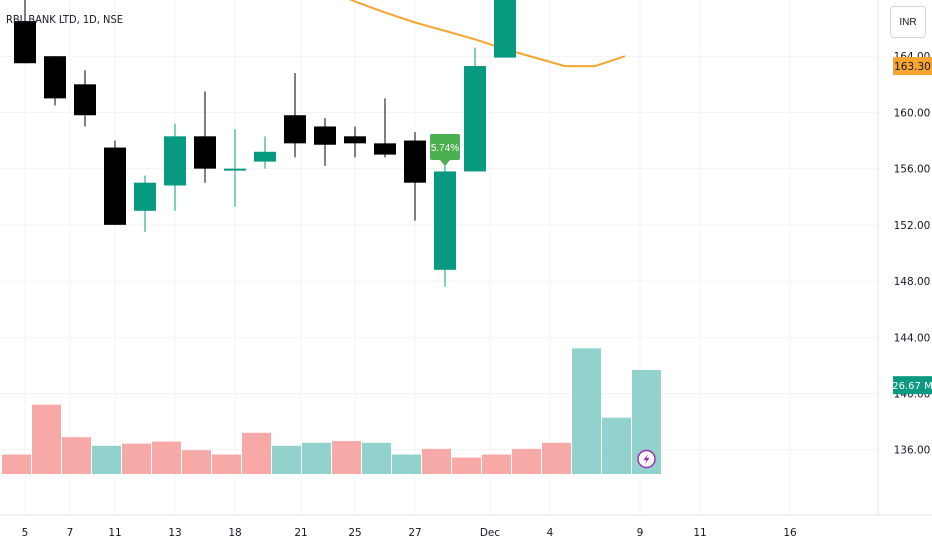 Image resolution: width=932 pixels, height=550 pixels. I want to click on svg-text: 163.30, so click(912, 67).